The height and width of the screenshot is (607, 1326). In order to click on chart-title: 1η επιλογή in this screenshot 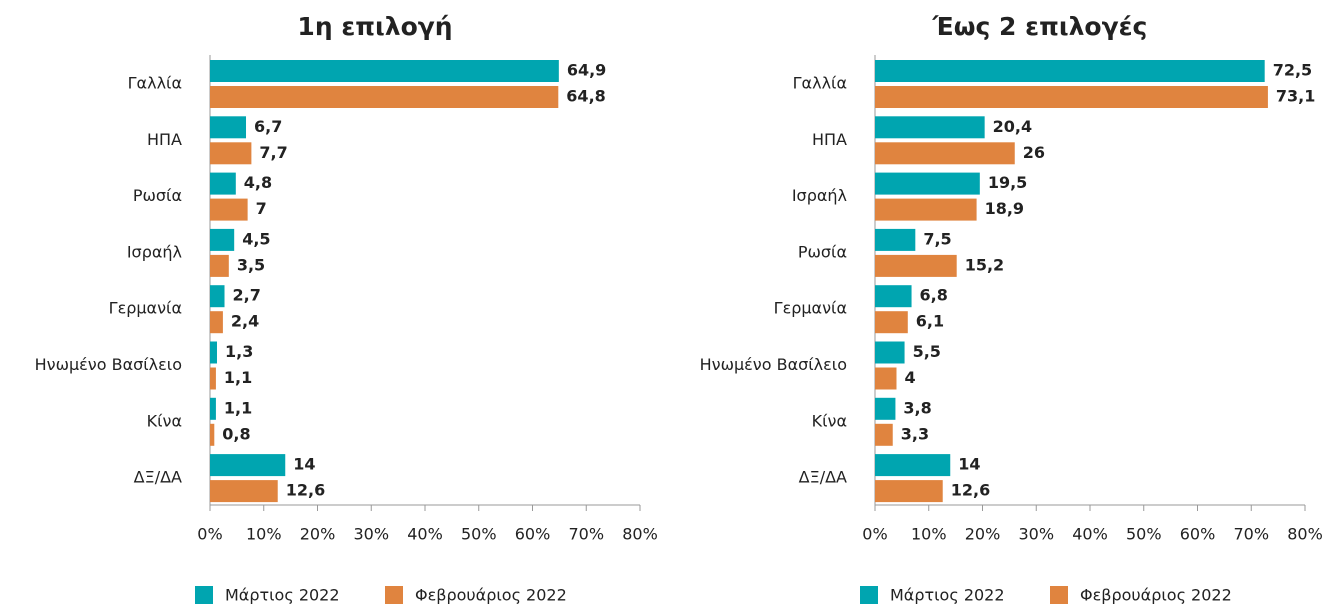, I will do `click(374, 26)`.